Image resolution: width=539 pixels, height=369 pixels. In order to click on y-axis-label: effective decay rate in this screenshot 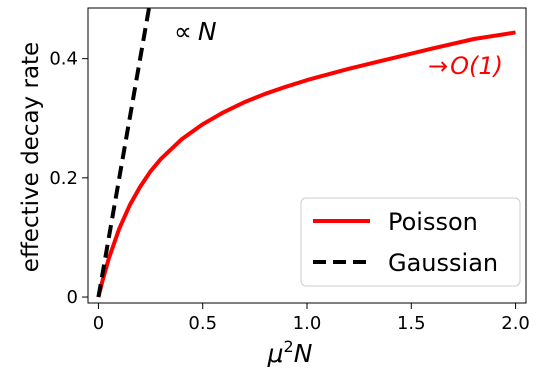, I will do `click(31, 157)`.